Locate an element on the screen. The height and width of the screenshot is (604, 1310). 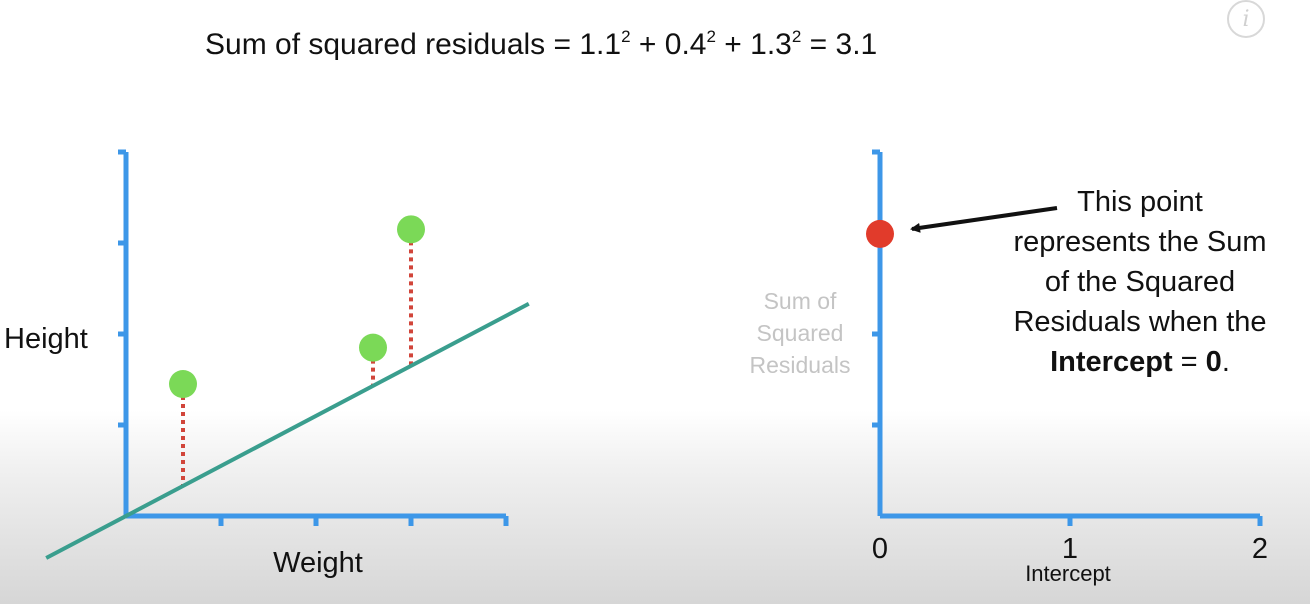
right-x-tick-label: 0 is located at coordinates (880, 549).